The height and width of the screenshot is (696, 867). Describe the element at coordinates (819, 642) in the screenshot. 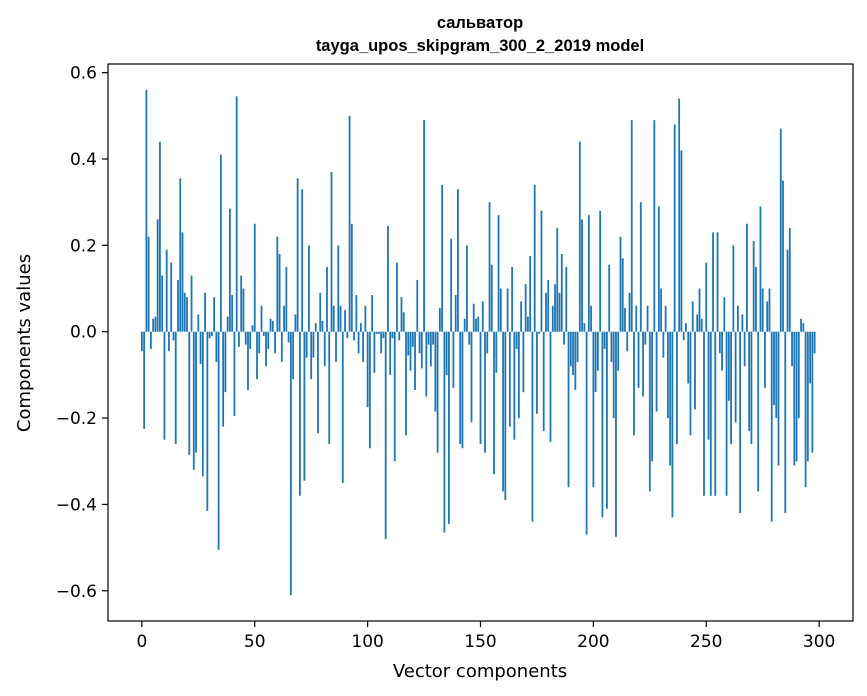

I see `x-tick-label: 300` at that location.